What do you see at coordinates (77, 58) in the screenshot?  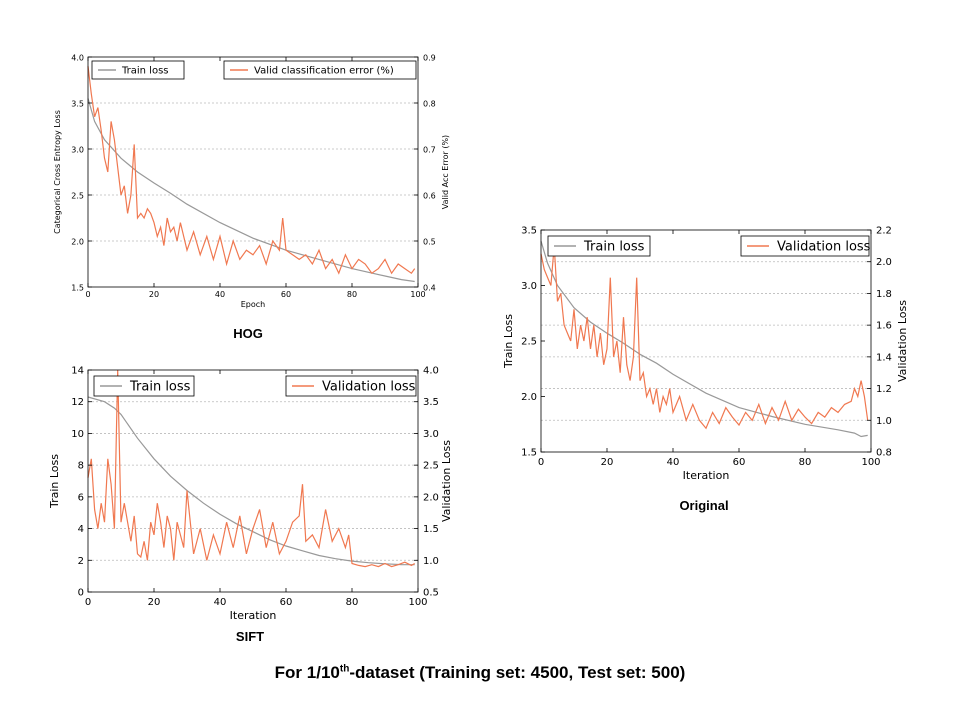 I see `y-tick-label: 4.0` at bounding box center [77, 58].